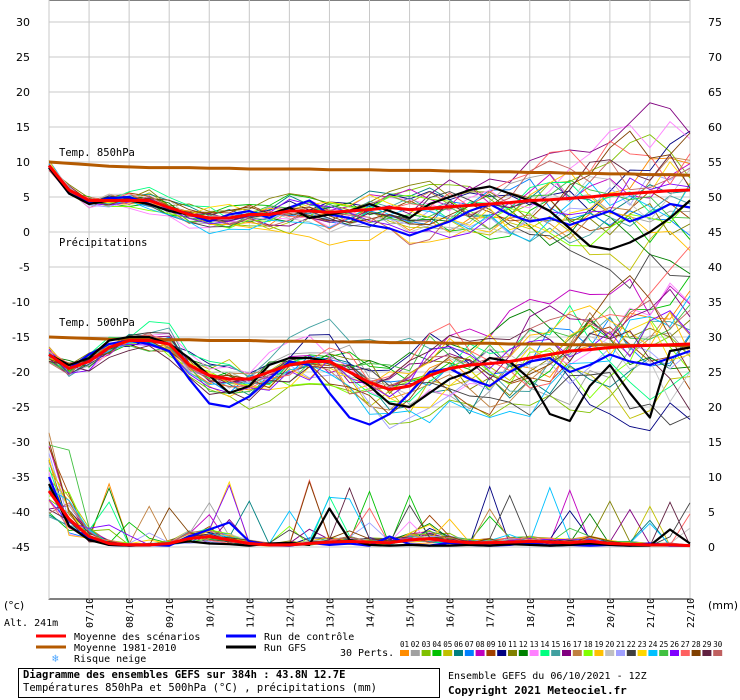 The width and height of the screenshot is (740, 700). What do you see at coordinates (715, 267) in the screenshot?
I see `right-tick-label: 40` at bounding box center [715, 267].